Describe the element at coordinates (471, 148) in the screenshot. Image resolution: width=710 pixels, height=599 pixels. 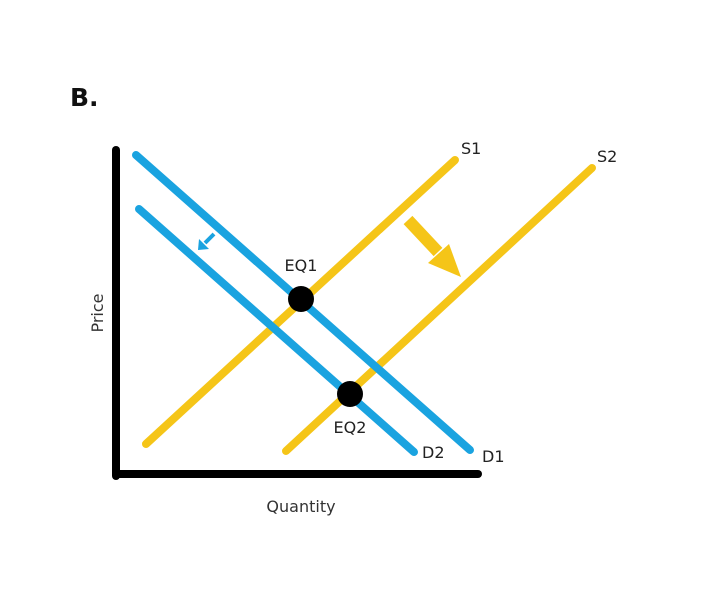
I see `curve-label-s1: S1` at that location.